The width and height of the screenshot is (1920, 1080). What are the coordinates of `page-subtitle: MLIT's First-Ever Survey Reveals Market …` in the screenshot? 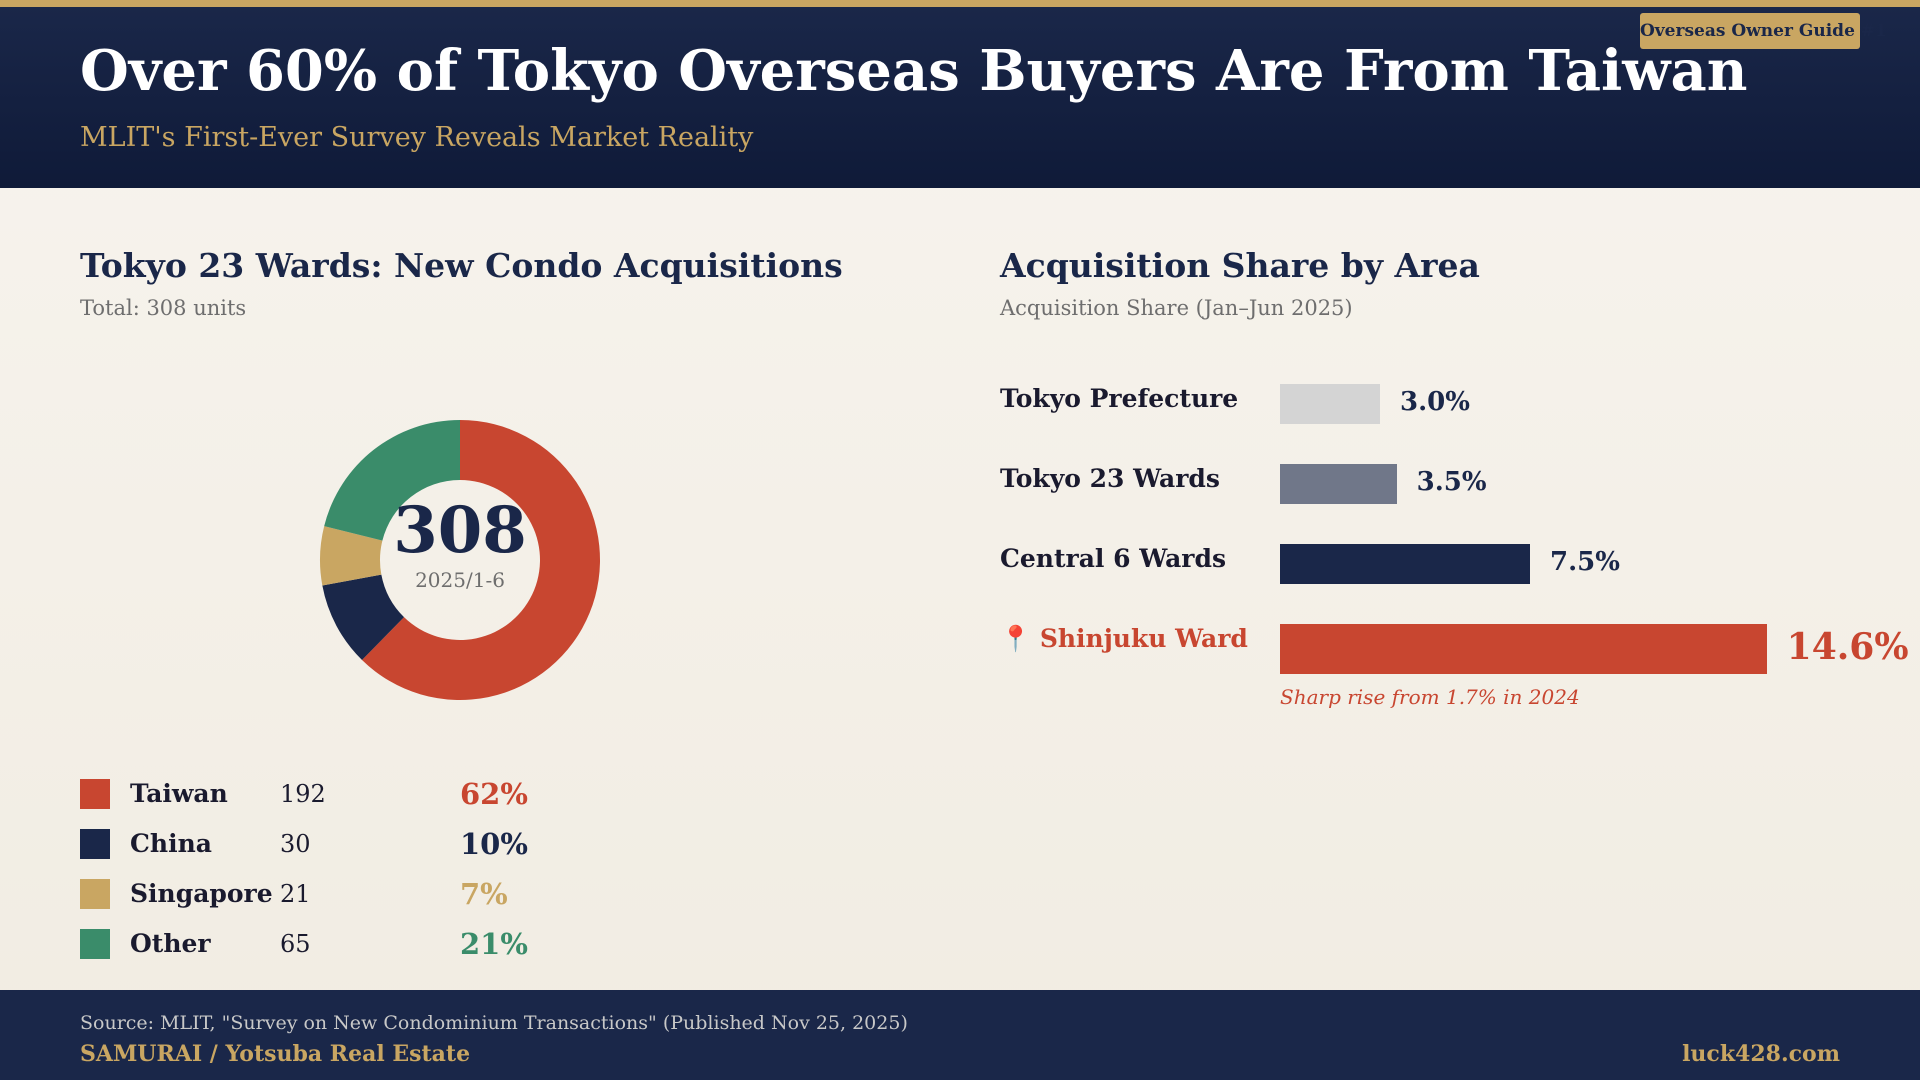 It's located at (417, 137).